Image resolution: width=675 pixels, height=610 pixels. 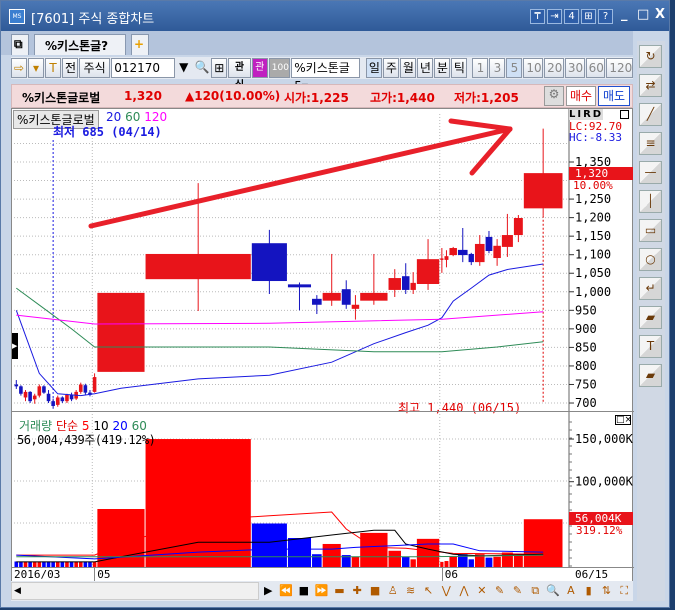 I want to click on zoom-icon: 🔍, so click(x=553, y=590).